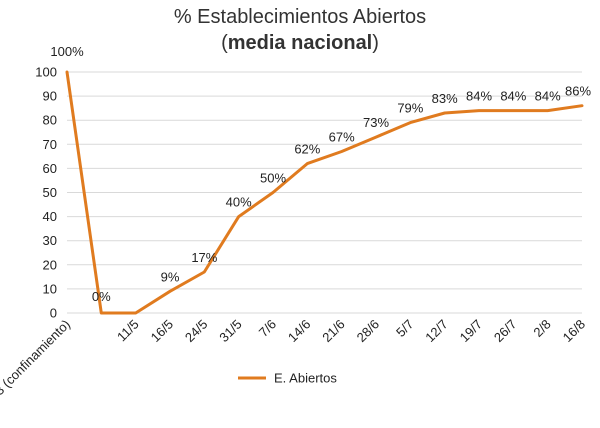 The image size is (600, 428). What do you see at coordinates (36, 364) in the screenshot?
I see `x-tick-label: 15/3 (confinamiento)` at bounding box center [36, 364].